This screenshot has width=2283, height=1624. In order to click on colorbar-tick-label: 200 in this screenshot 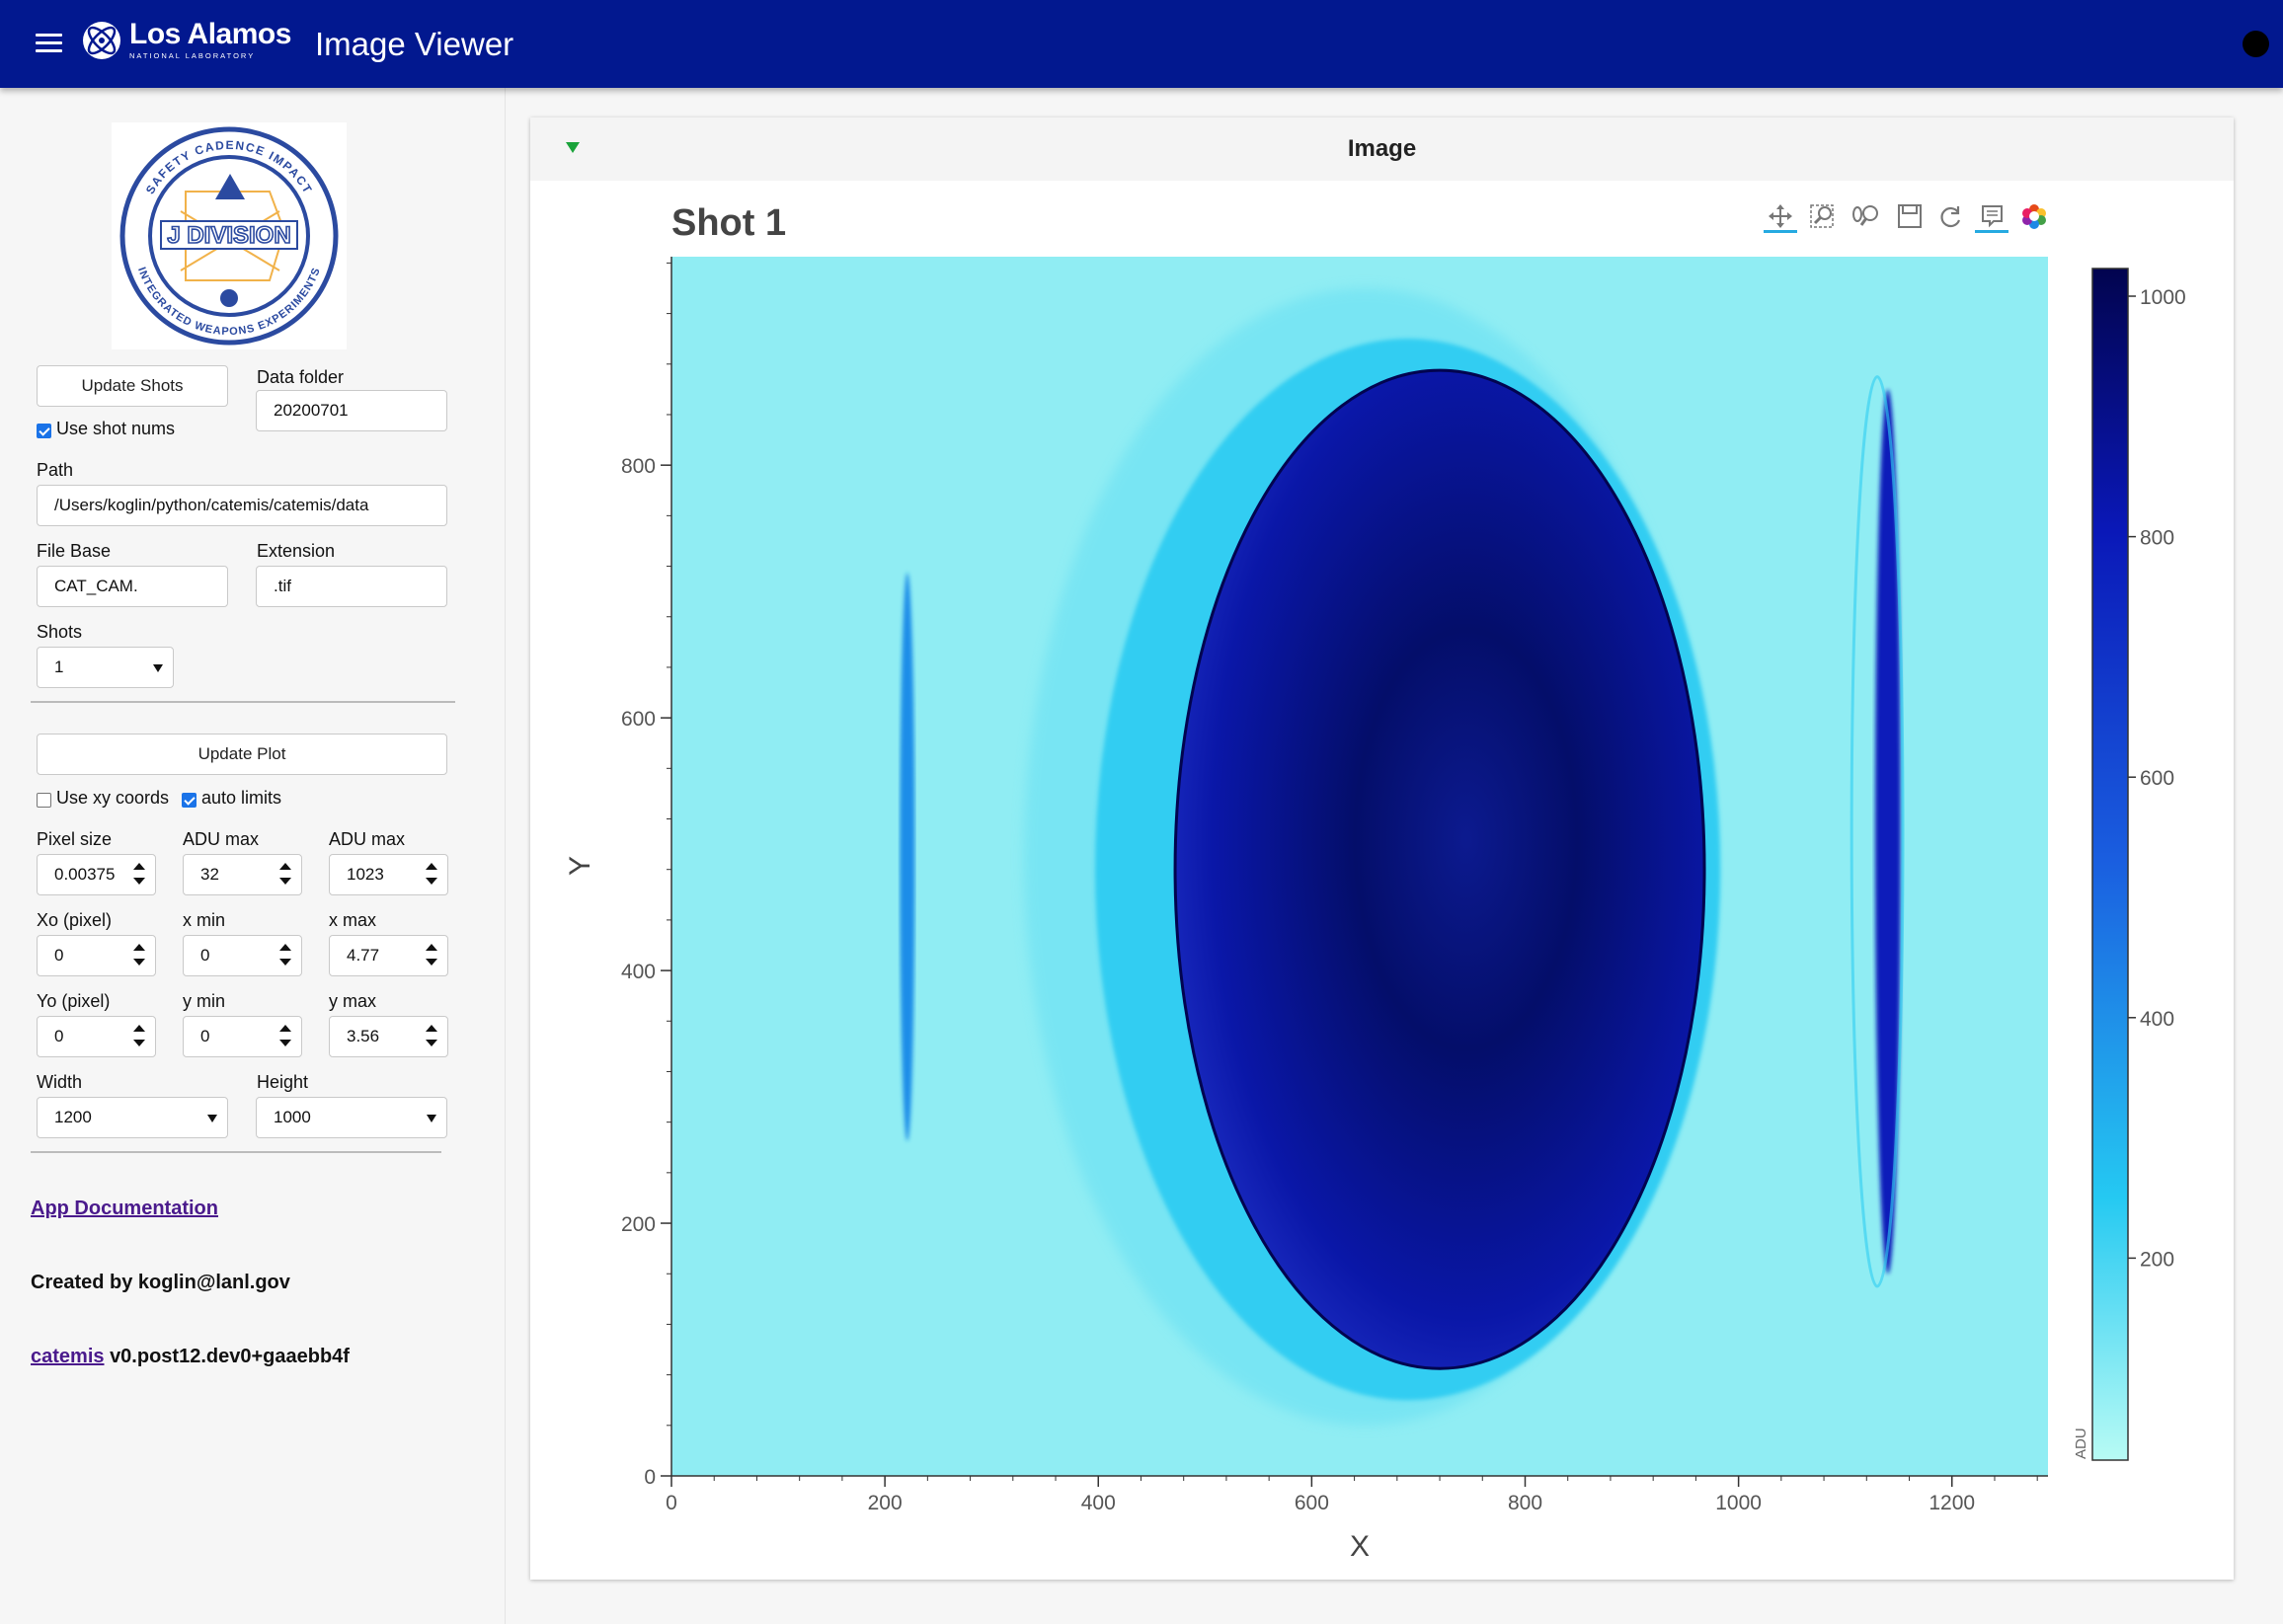, I will do `click(2157, 1260)`.